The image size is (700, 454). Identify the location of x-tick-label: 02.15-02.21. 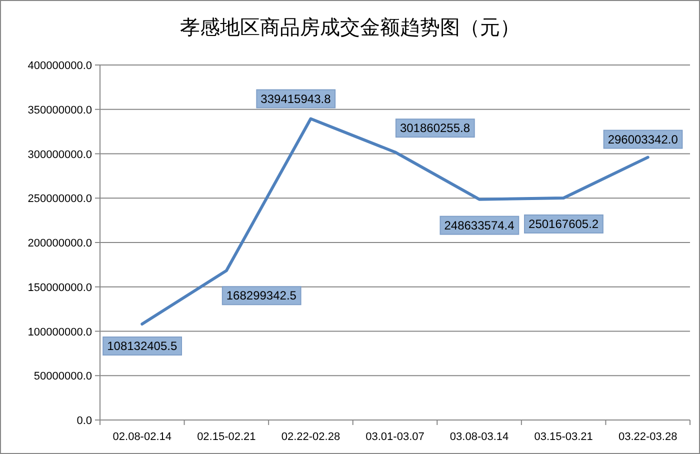
(226, 437).